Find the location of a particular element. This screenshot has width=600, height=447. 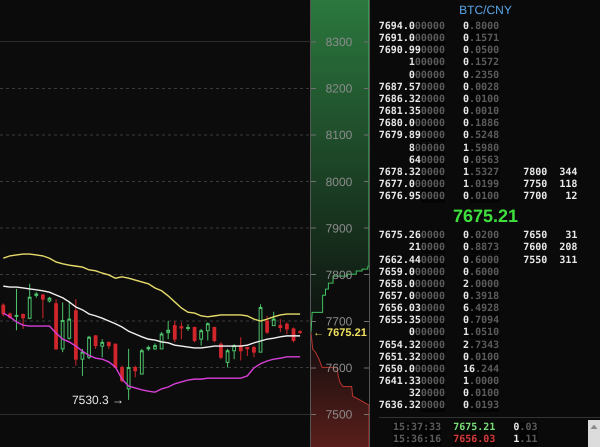

text: 000000 0.2350 is located at coordinates (454, 76).